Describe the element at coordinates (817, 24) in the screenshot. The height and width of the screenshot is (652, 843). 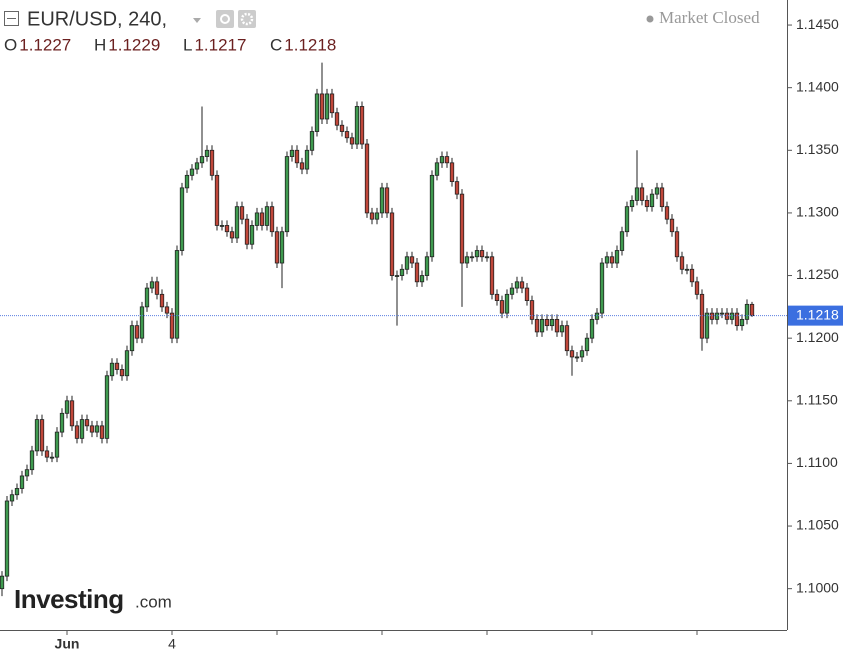
I see `y-tick-label: 1.1450` at that location.